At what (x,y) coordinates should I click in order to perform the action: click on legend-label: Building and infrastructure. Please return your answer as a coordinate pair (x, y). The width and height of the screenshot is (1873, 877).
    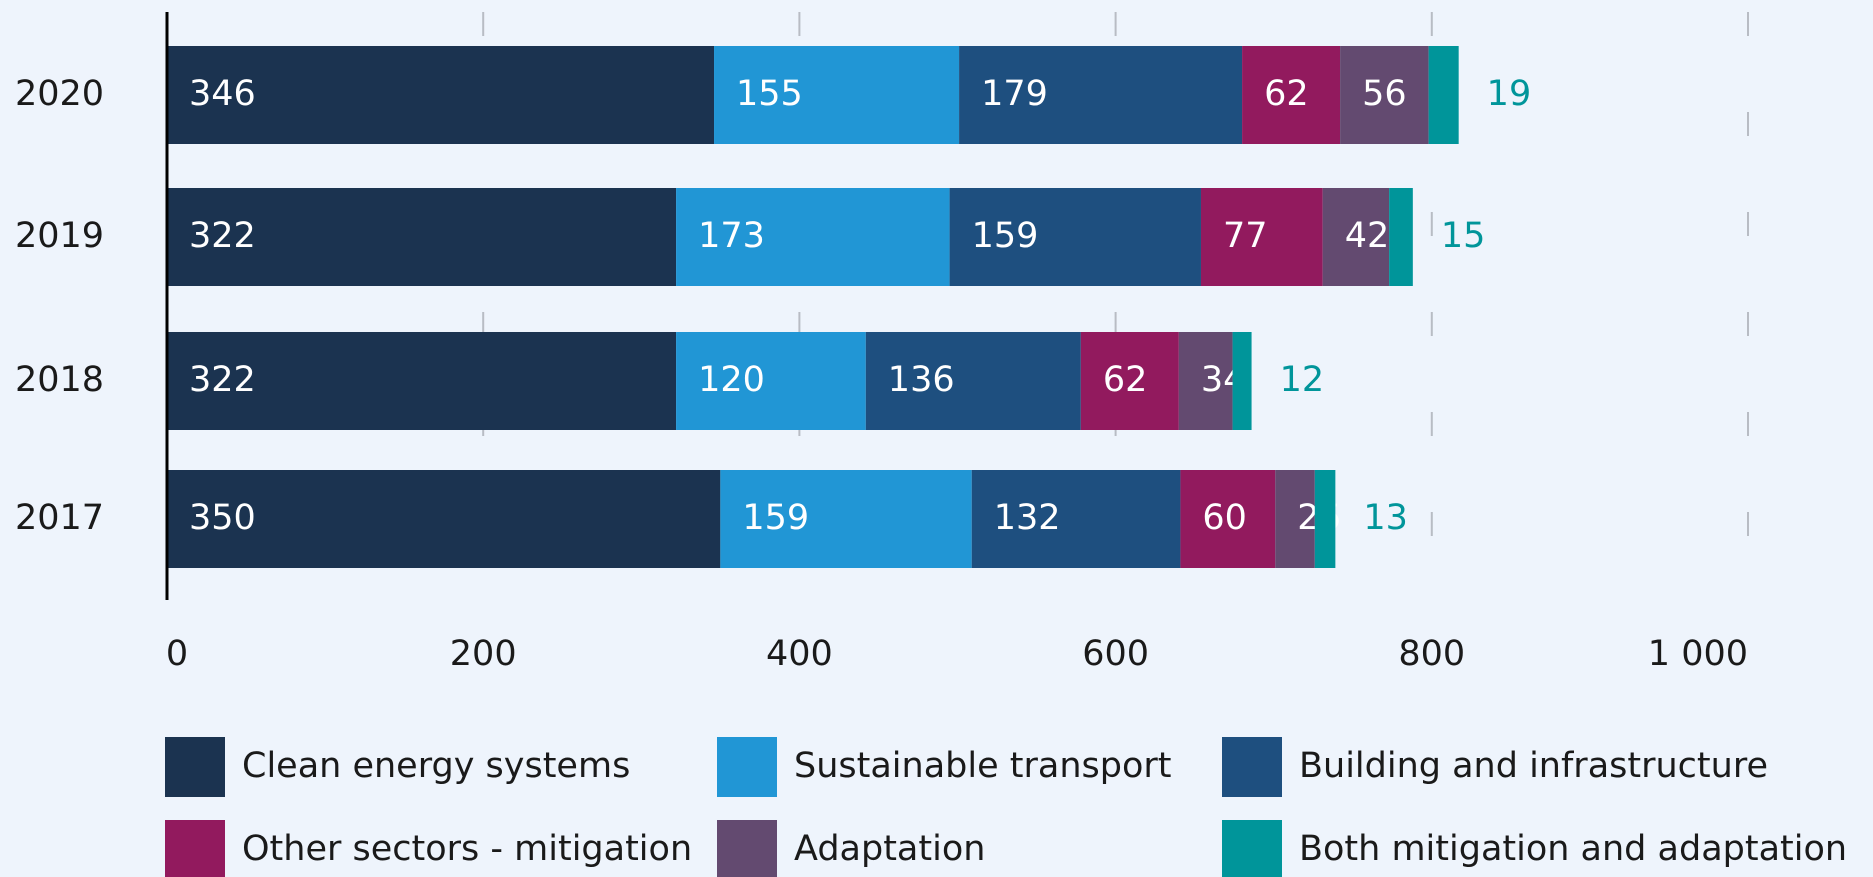
    Looking at the image, I should click on (1533, 766).